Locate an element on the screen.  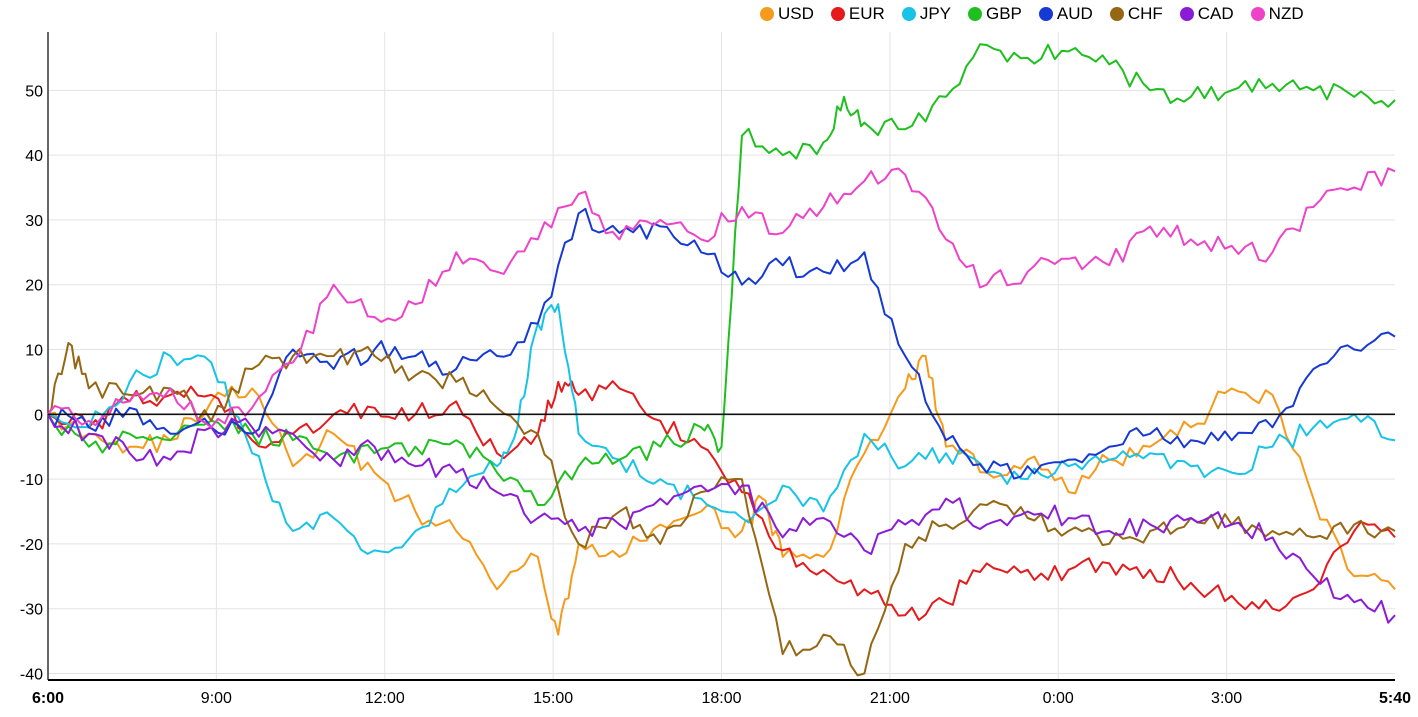
legend-label: AUD is located at coordinates (1074, 13).